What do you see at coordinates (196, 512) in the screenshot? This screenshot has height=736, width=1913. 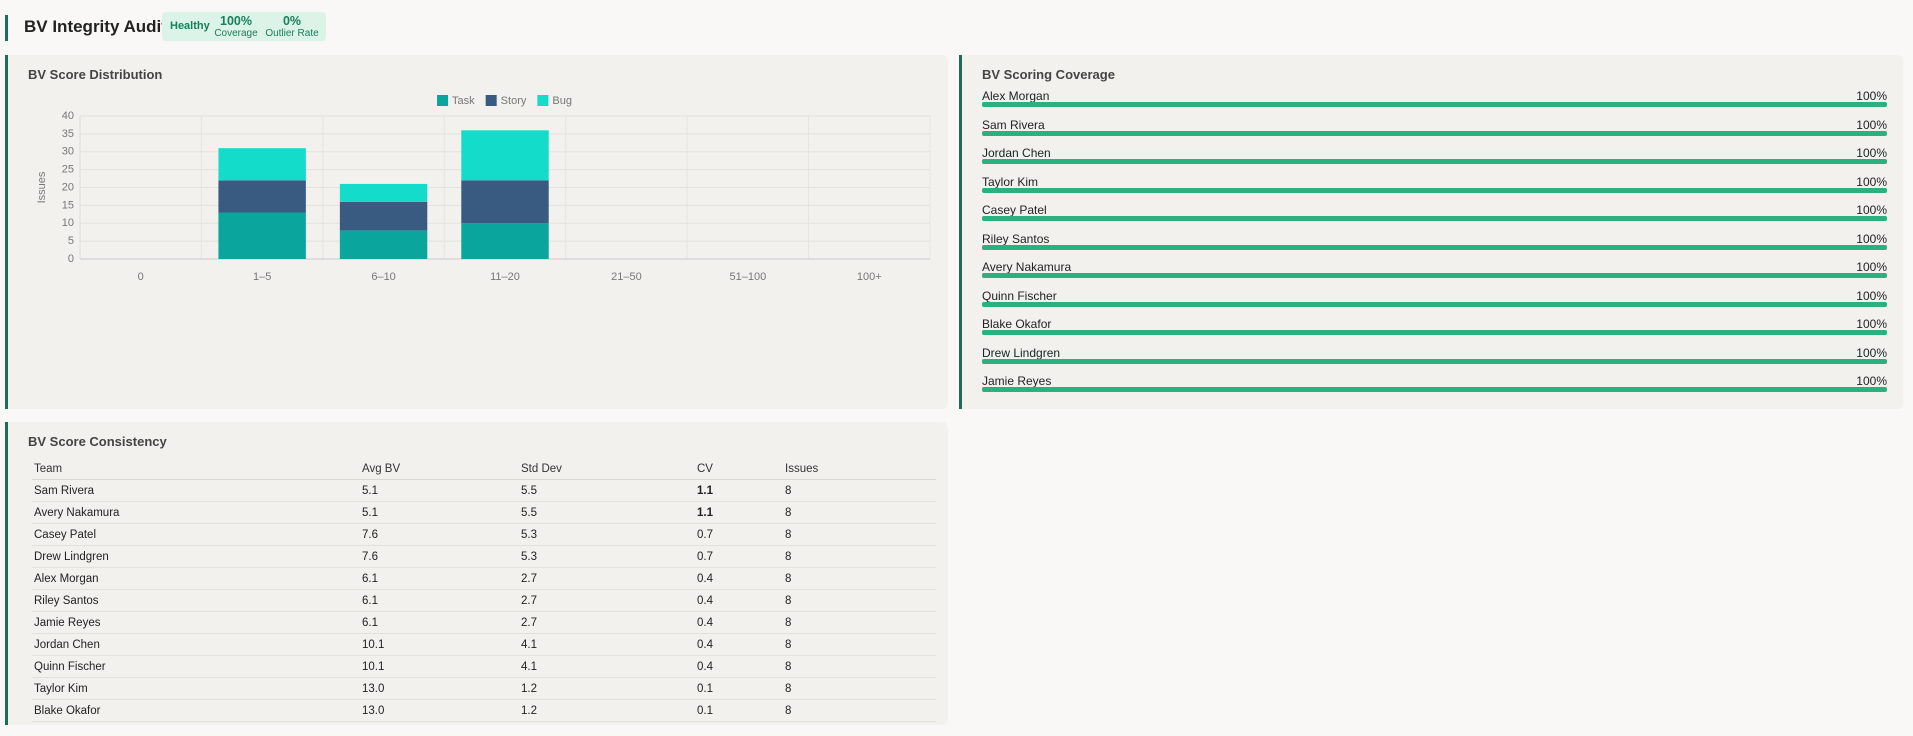 I see `table-cell: Avery Nakamura` at bounding box center [196, 512].